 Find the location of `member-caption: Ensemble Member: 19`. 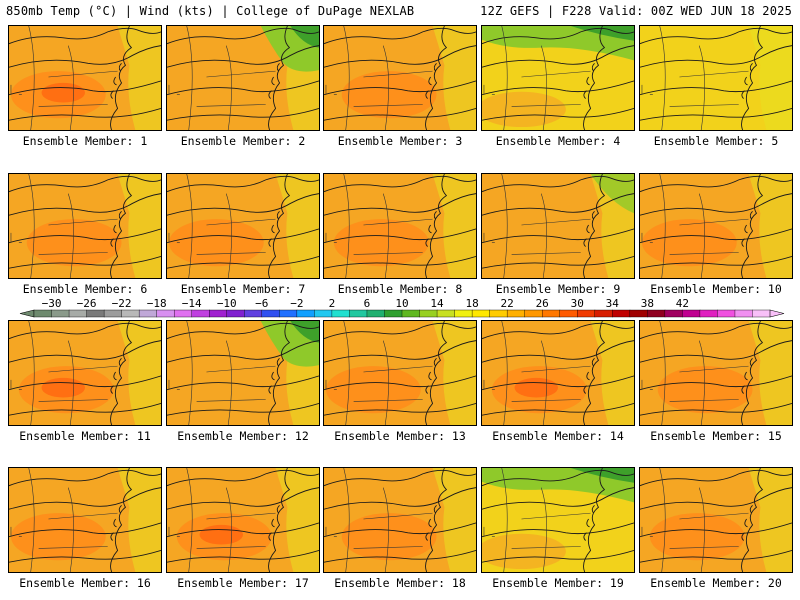

member-caption: Ensemble Member: 19 is located at coordinates (558, 583).